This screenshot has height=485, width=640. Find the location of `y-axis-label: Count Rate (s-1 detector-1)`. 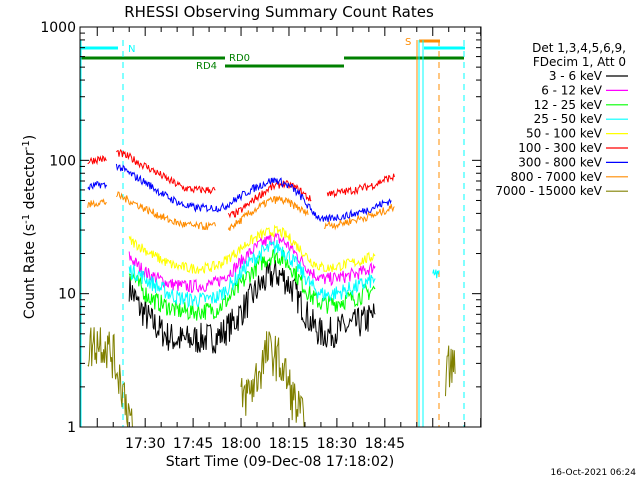

y-axis-label: Count Rate (s-1 detector-1) is located at coordinates (29, 227).